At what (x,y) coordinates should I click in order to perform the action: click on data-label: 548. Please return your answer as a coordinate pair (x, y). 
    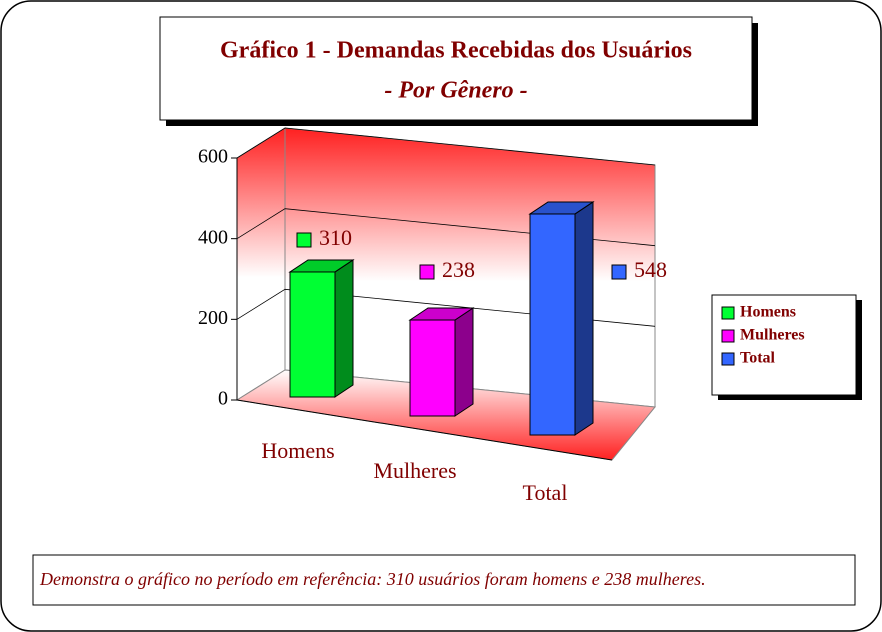
    Looking at the image, I should click on (650, 269).